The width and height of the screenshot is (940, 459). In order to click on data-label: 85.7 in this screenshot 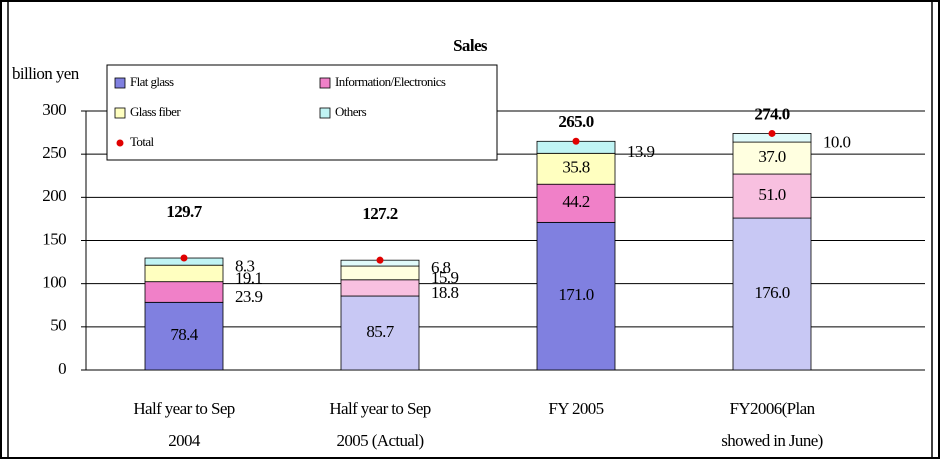, I will do `click(380, 331)`.